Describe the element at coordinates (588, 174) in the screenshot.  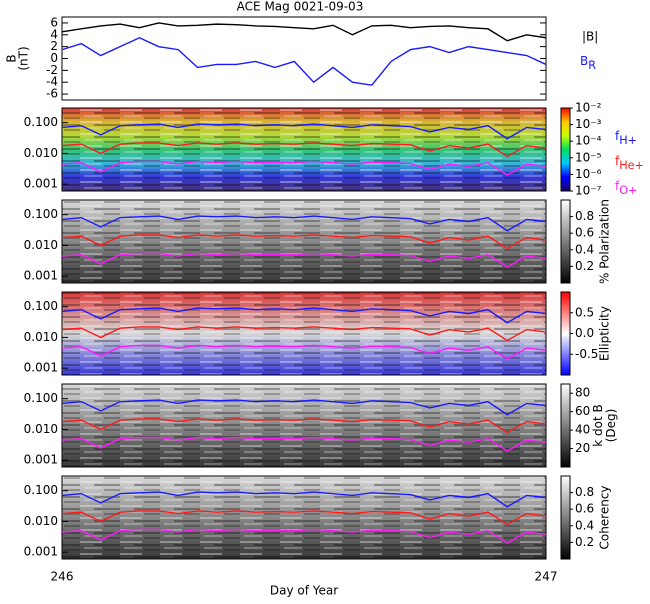
I see `colorbar-tick-label: 10⁻⁶` at that location.